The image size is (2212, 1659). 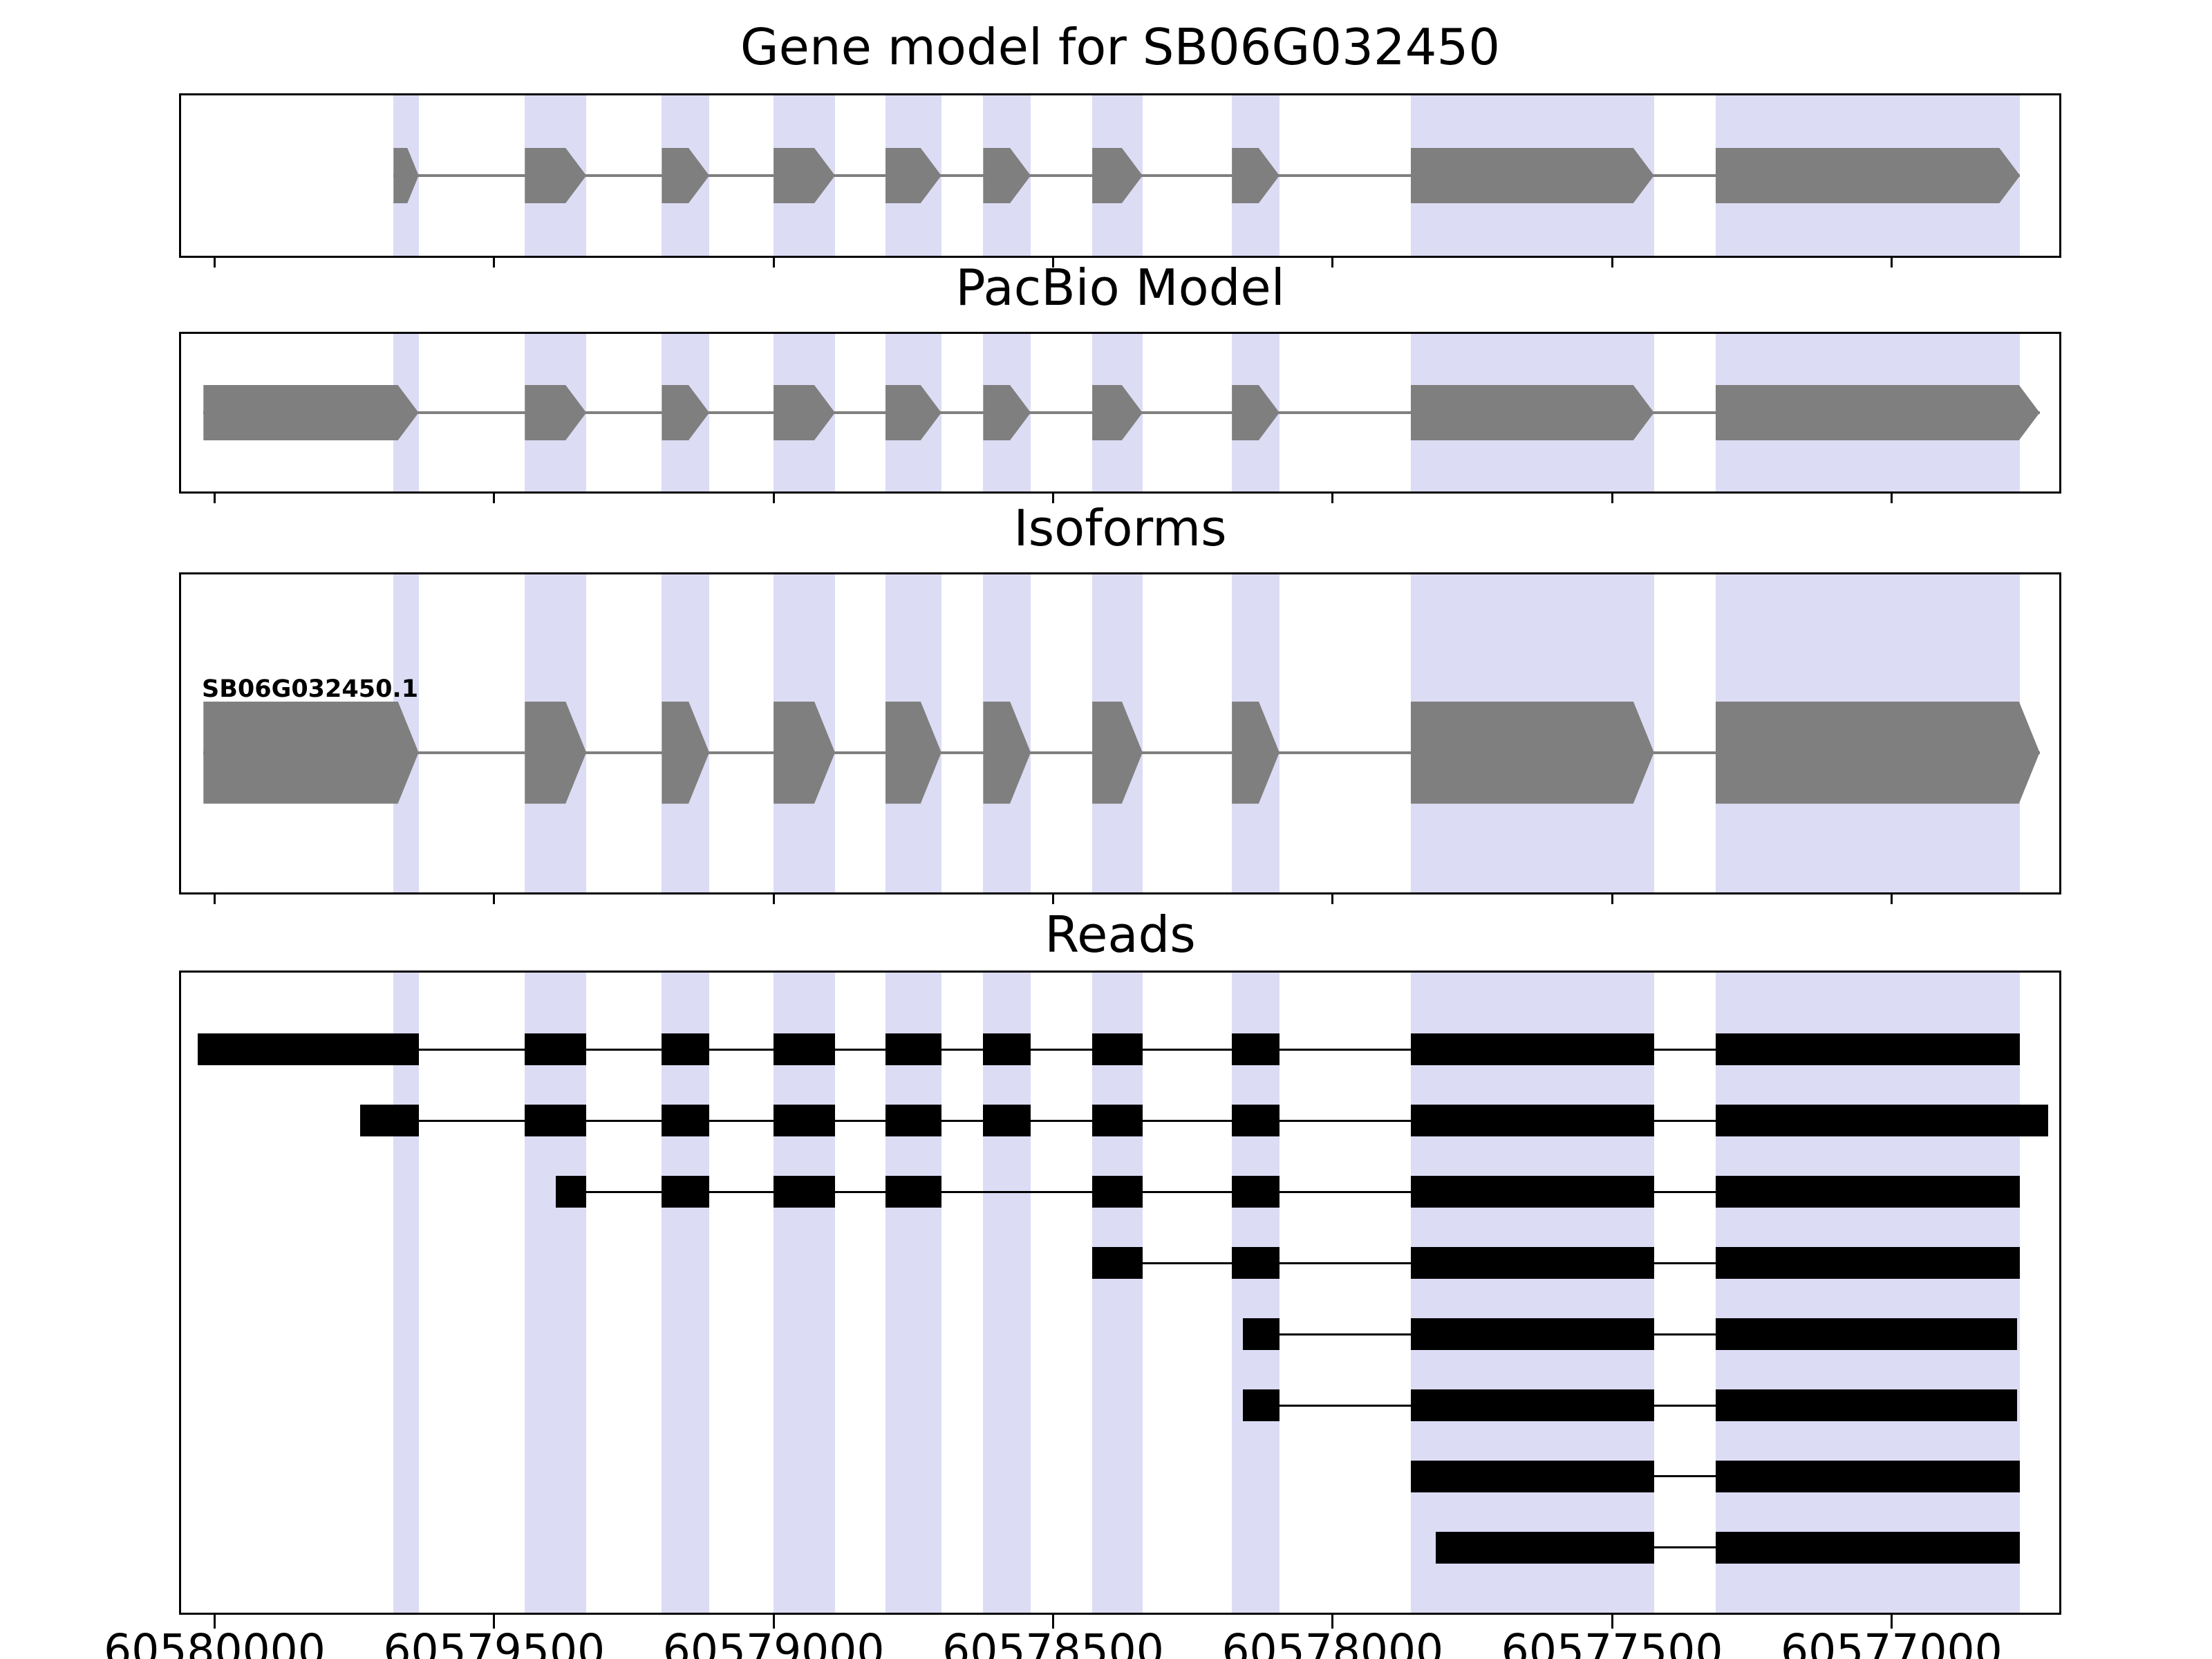 What do you see at coordinates (1332, 1642) in the screenshot?
I see `x-axis-tick-label: 60578000` at bounding box center [1332, 1642].